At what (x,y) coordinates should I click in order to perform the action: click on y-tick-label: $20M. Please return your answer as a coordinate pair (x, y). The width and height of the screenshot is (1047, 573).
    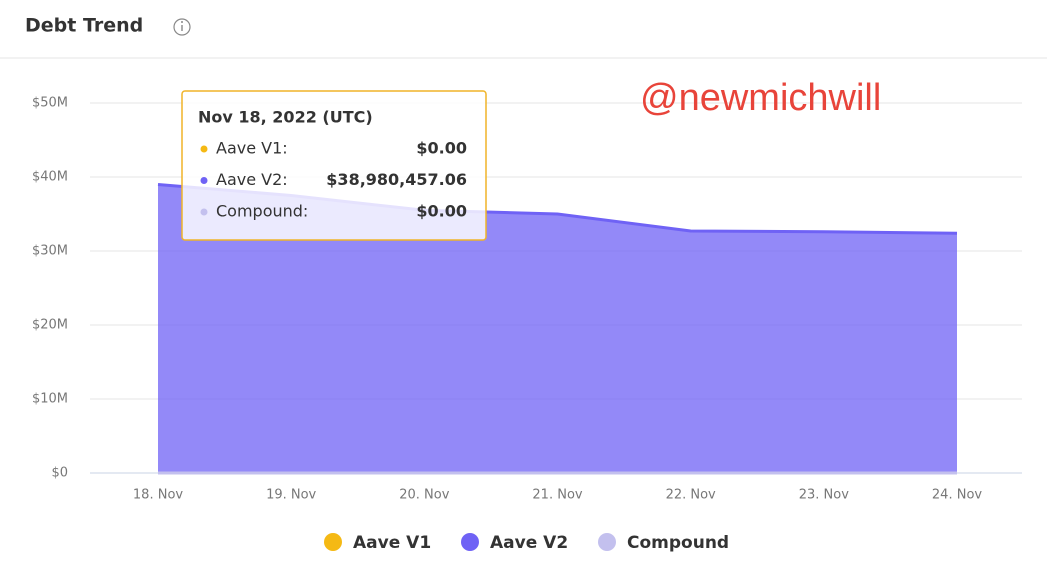
    Looking at the image, I should click on (50, 325).